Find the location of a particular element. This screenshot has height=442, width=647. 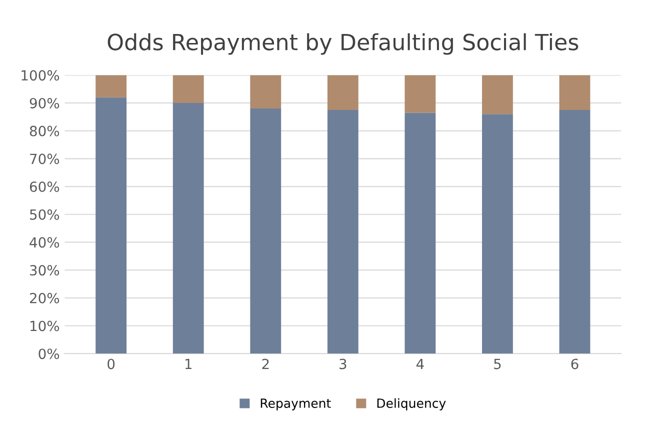

legend-label: Deliquency is located at coordinates (411, 404).